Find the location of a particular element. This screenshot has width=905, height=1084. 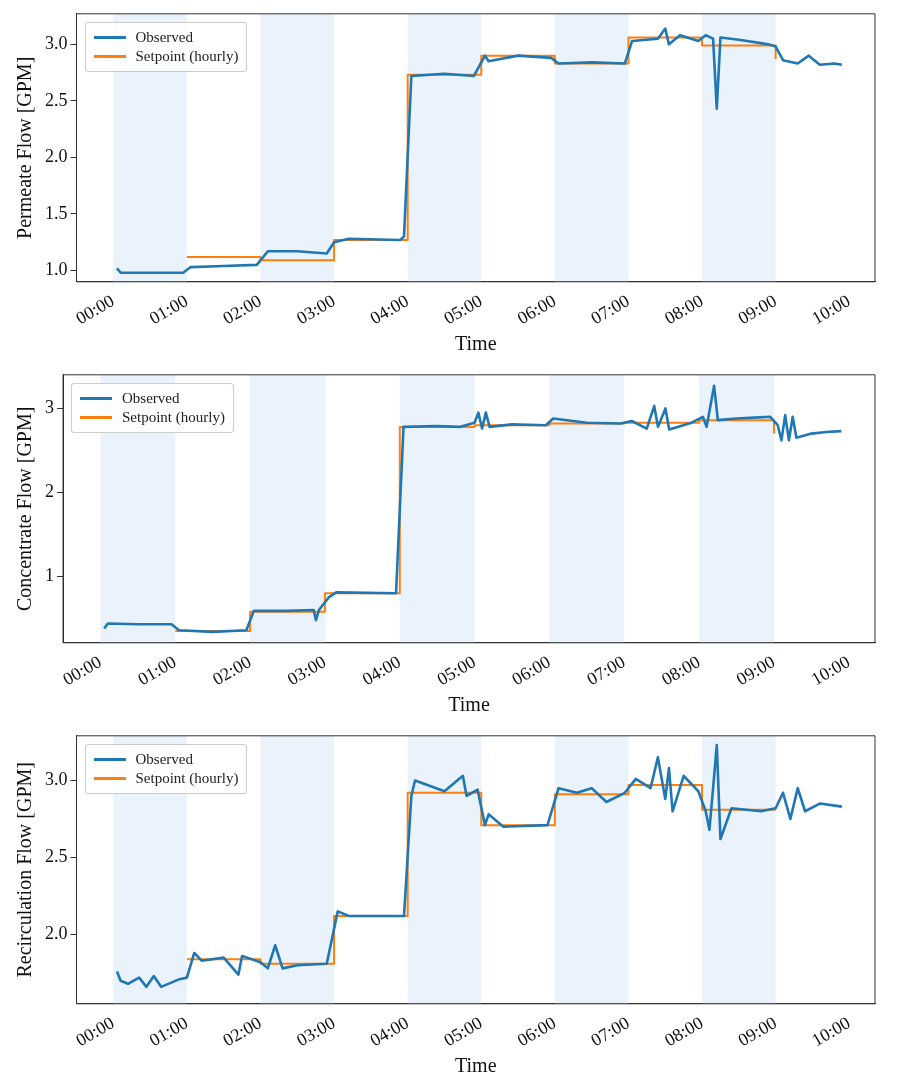

y-tick-label: 1.0 is located at coordinates (56, 269).